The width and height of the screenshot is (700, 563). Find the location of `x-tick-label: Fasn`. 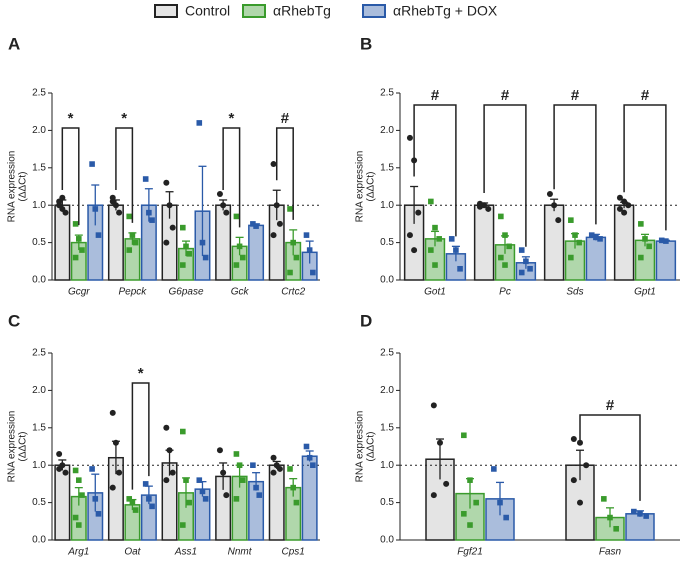

x-tick-label: Fasn is located at coordinates (610, 552).